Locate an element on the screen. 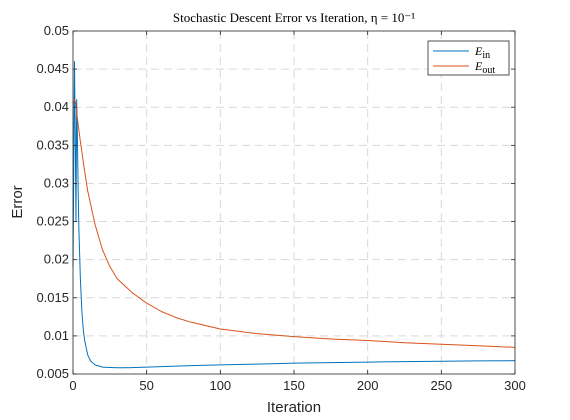 The height and width of the screenshot is (420, 570). x-tick-label: 100 is located at coordinates (220, 385).